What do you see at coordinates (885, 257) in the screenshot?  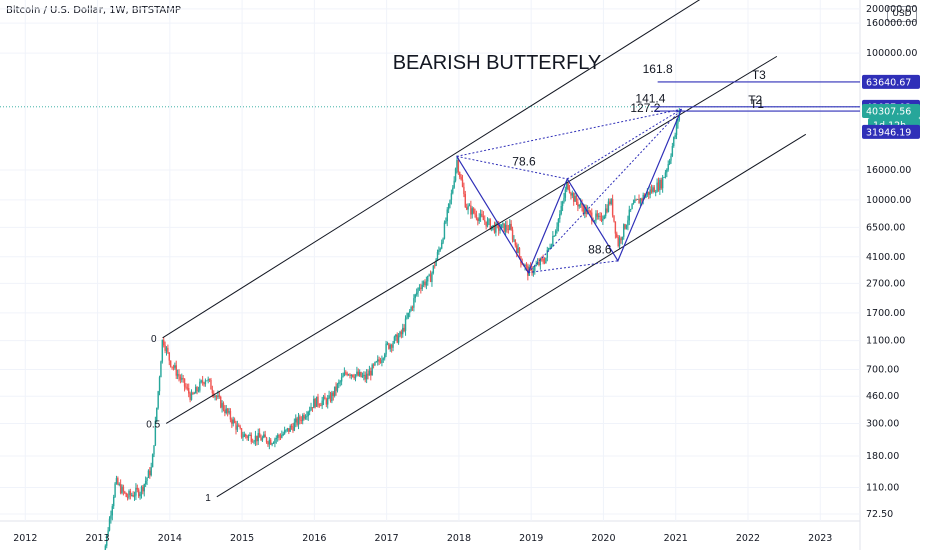 I see `price-tick-label: 4100.00` at bounding box center [885, 257].